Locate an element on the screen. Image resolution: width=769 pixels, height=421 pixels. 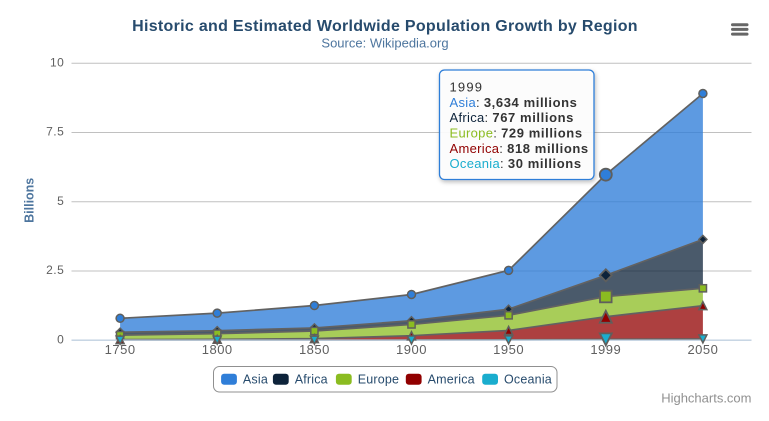
svg-text: America is located at coordinates (451, 380).